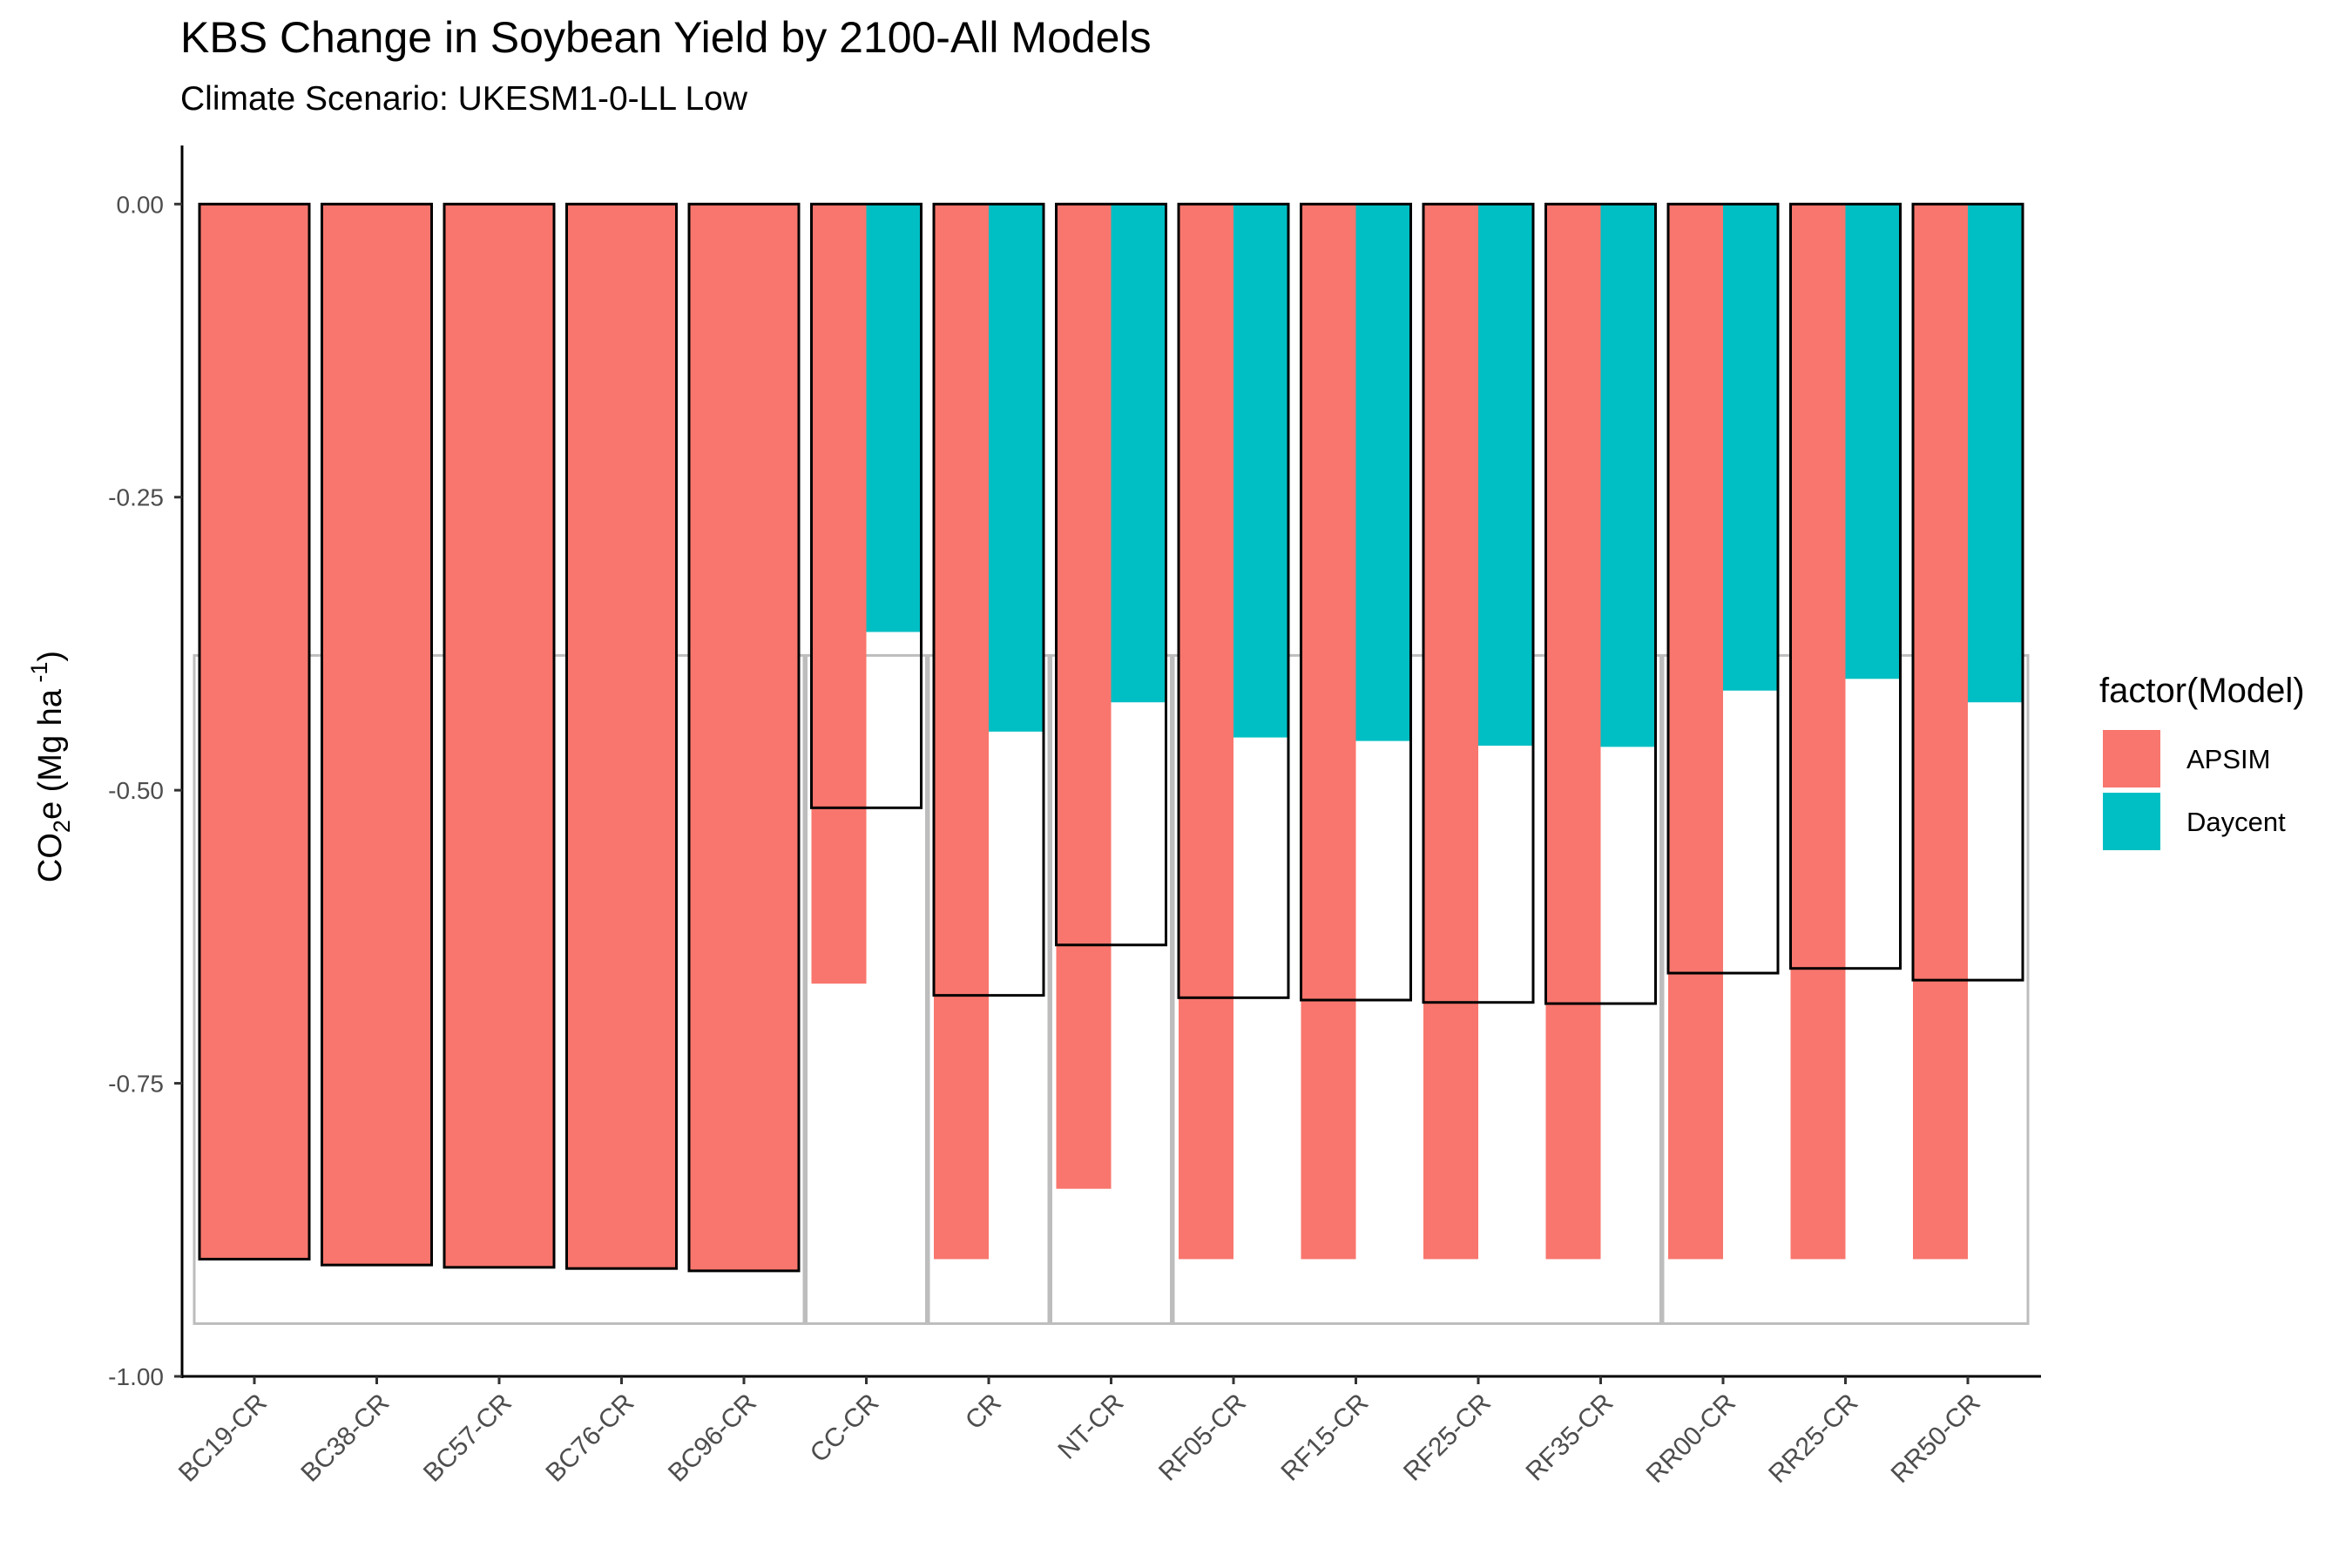 This screenshot has height=1568, width=2352. What do you see at coordinates (1016, 468) in the screenshot?
I see `bar-daycent-CR` at bounding box center [1016, 468].